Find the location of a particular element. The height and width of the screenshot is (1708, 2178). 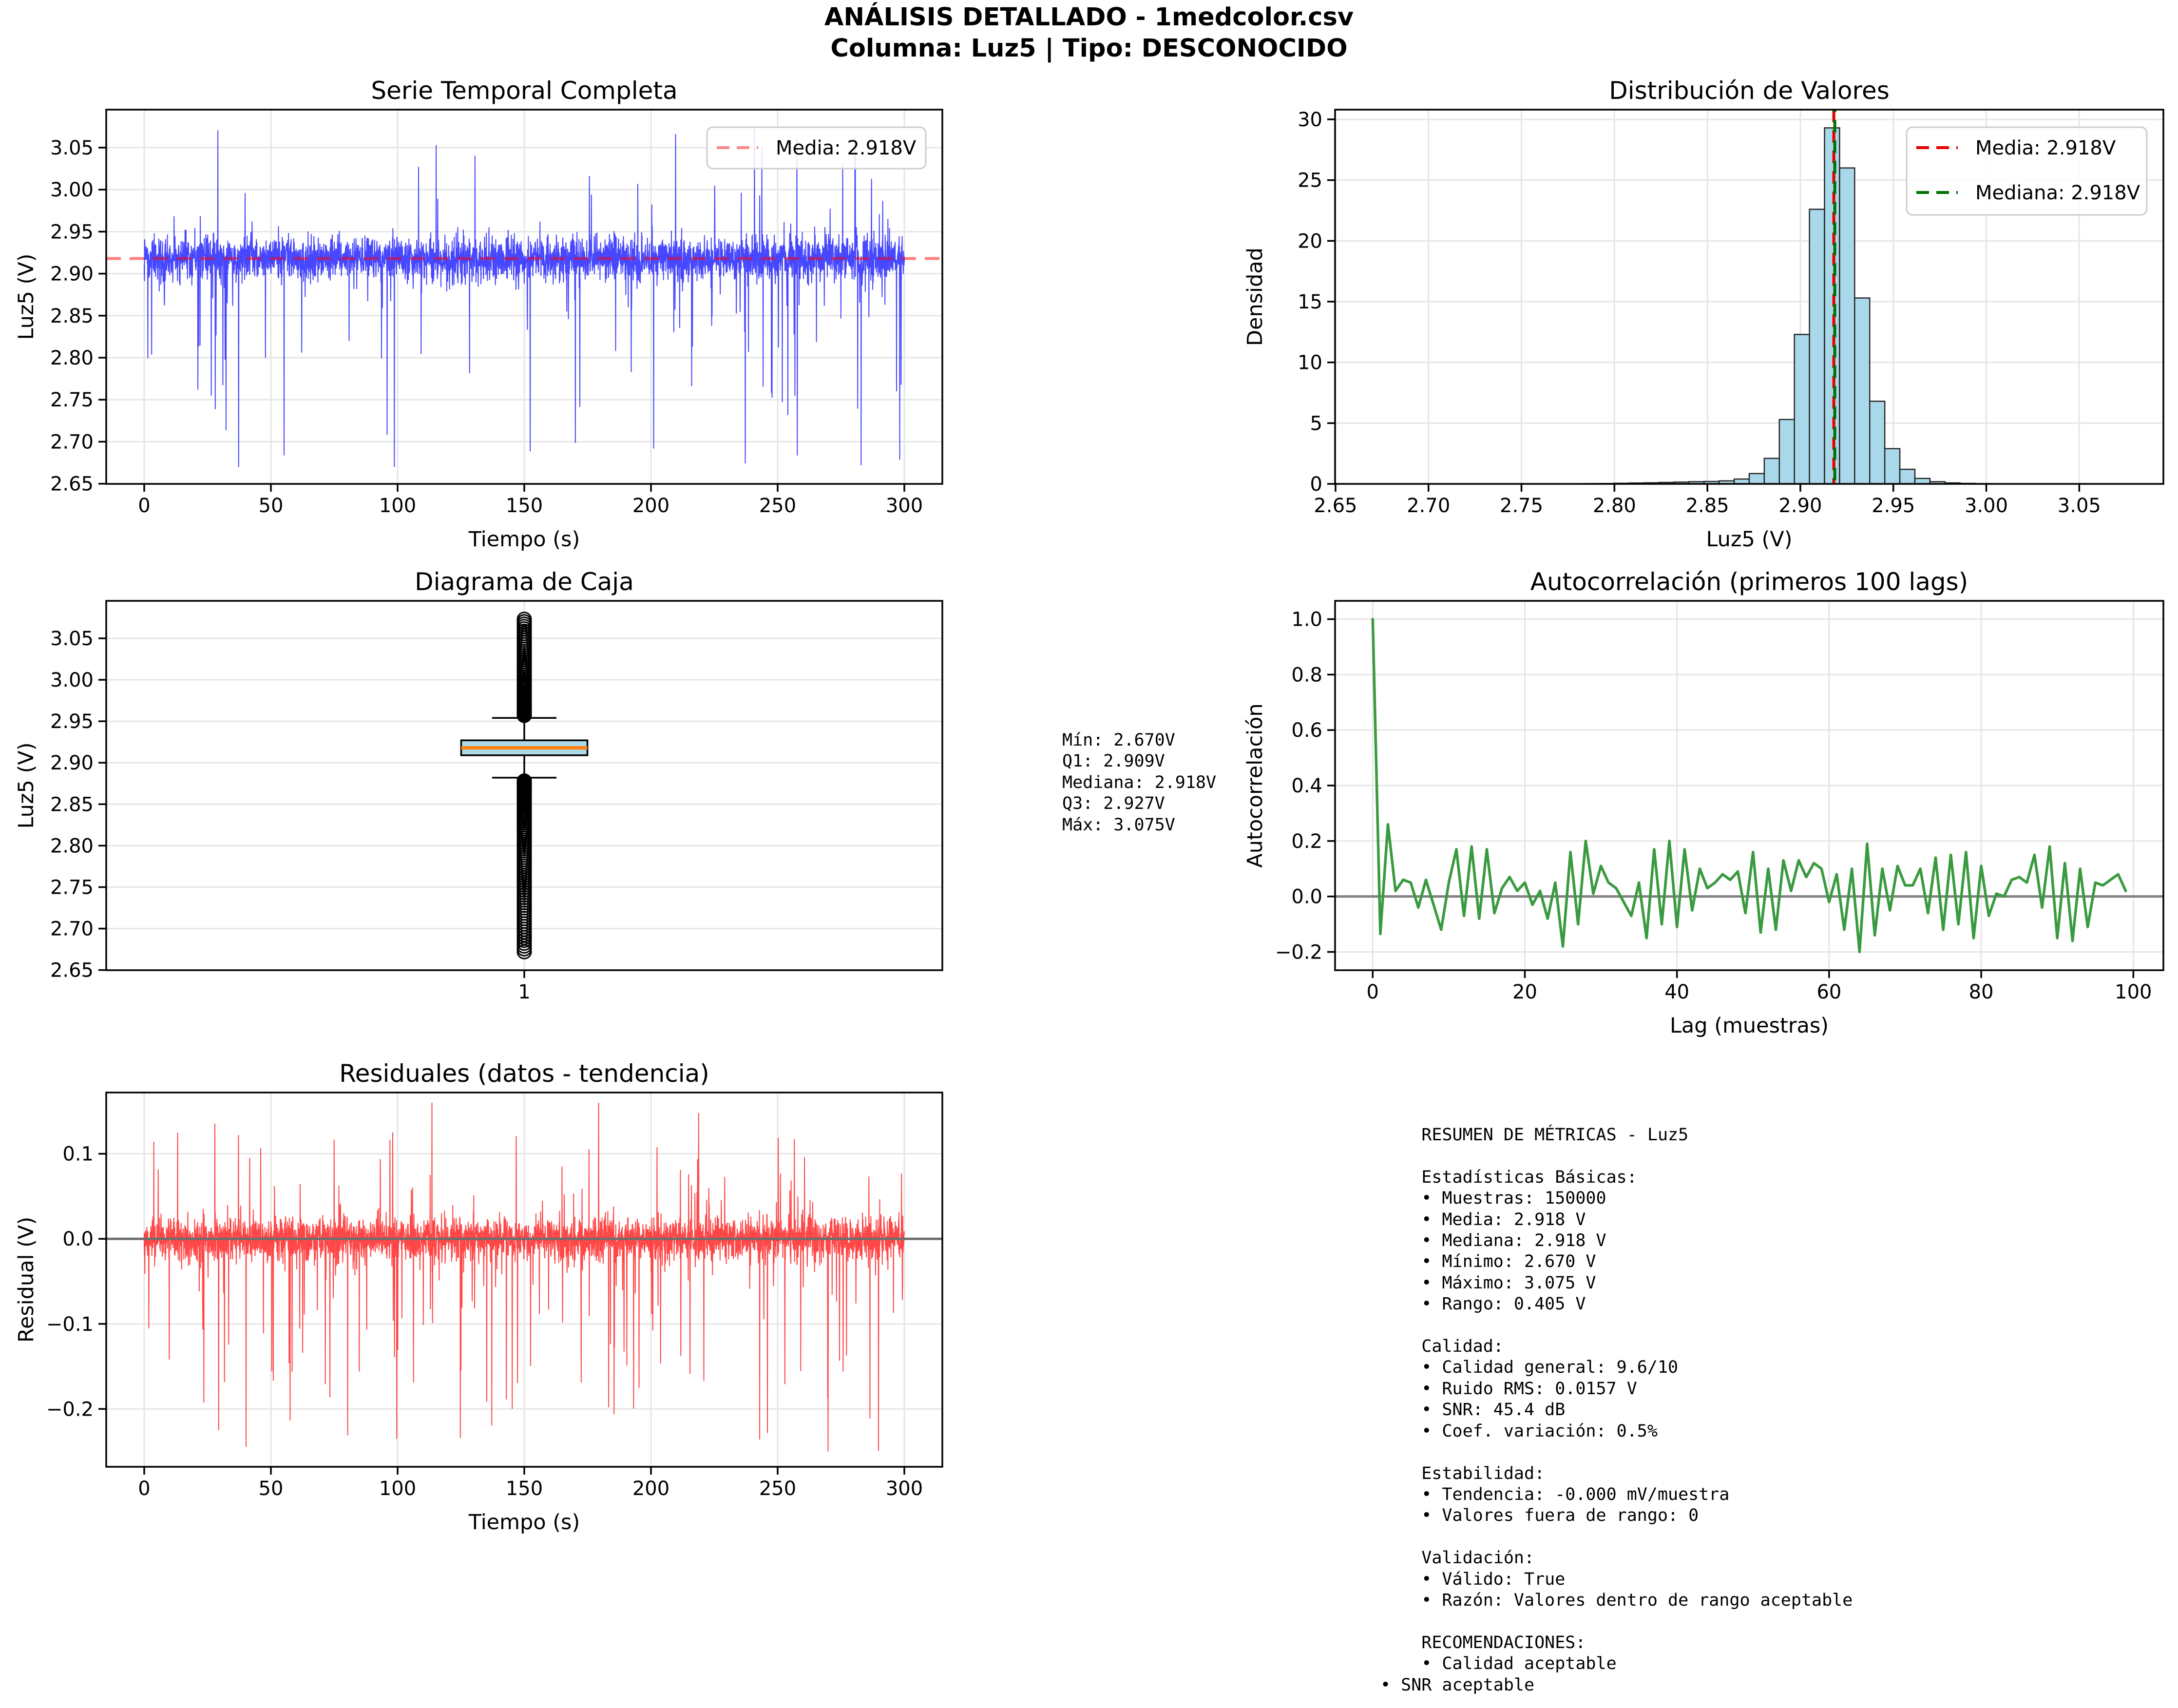

timeseries-line is located at coordinates (525, 296).